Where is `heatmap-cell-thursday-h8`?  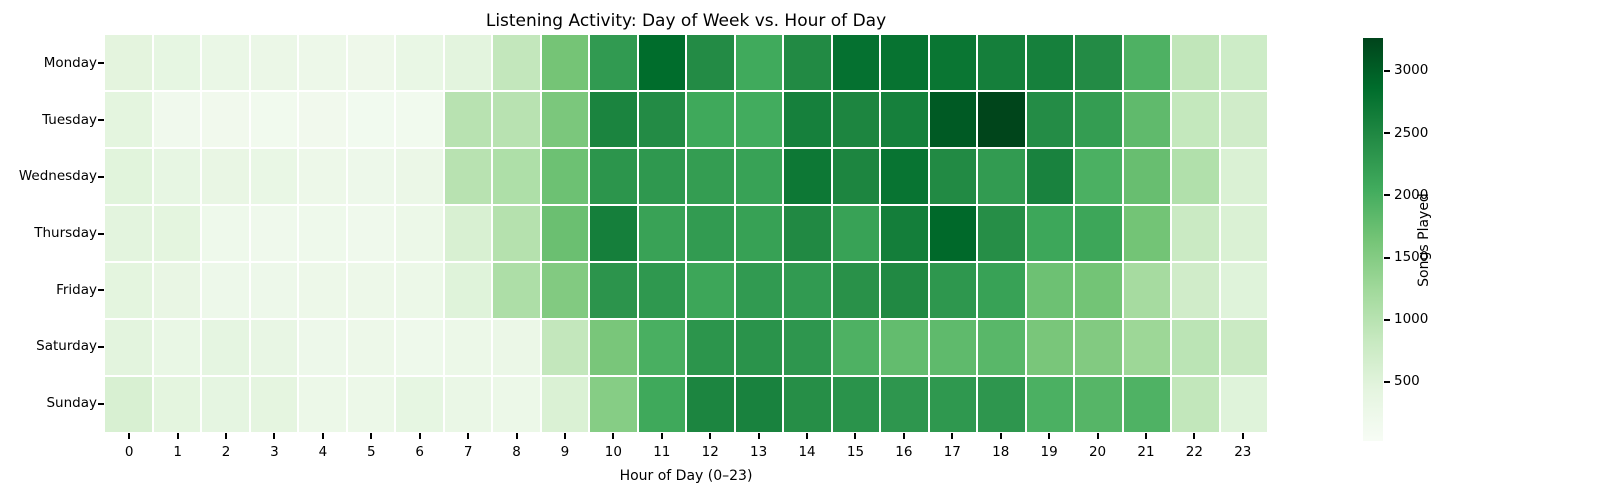 heatmap-cell-thursday-h8 is located at coordinates (516, 233).